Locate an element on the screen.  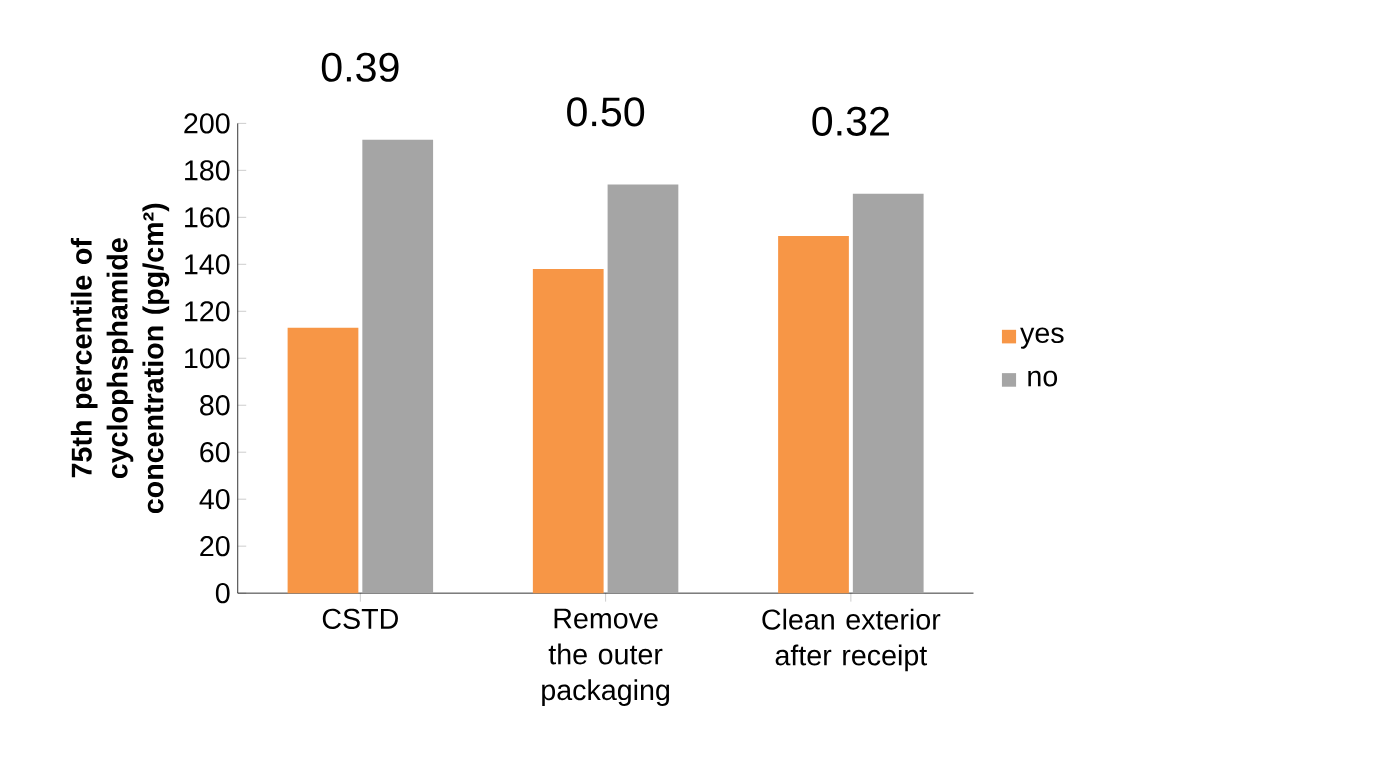
x-tick-label: Remove the outer packaging is located at coordinates (606, 657).